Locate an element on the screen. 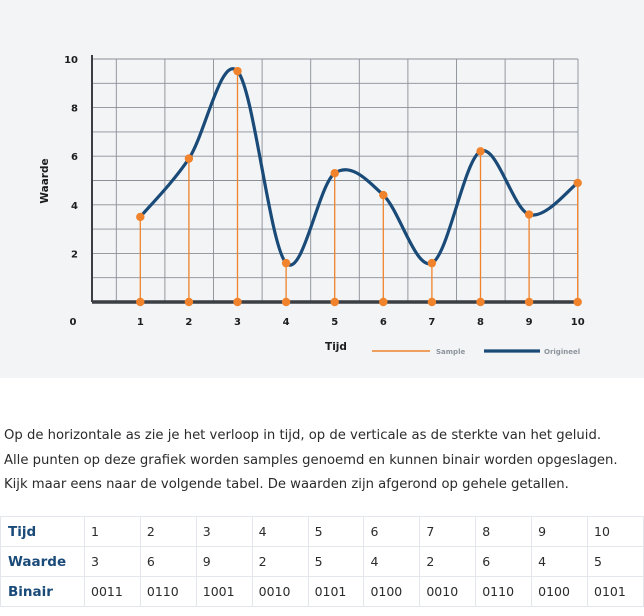  x-tick-label: 2 is located at coordinates (188, 322).